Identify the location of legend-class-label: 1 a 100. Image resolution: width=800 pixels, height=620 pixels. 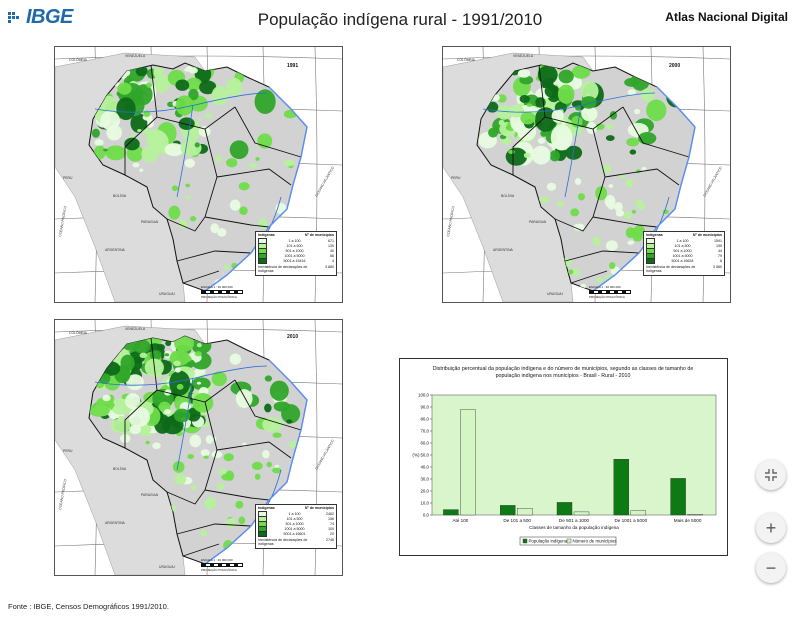
(294, 513).